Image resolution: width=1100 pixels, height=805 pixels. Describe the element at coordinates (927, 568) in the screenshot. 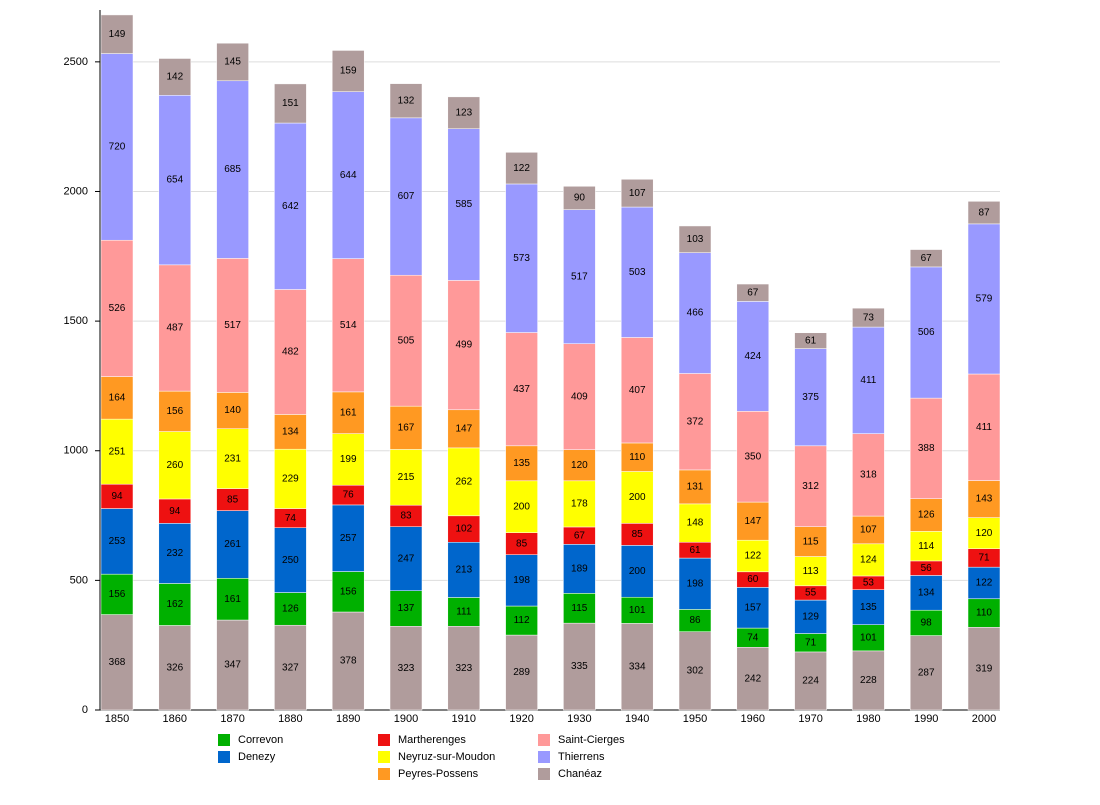

I see `value-label: 56` at that location.